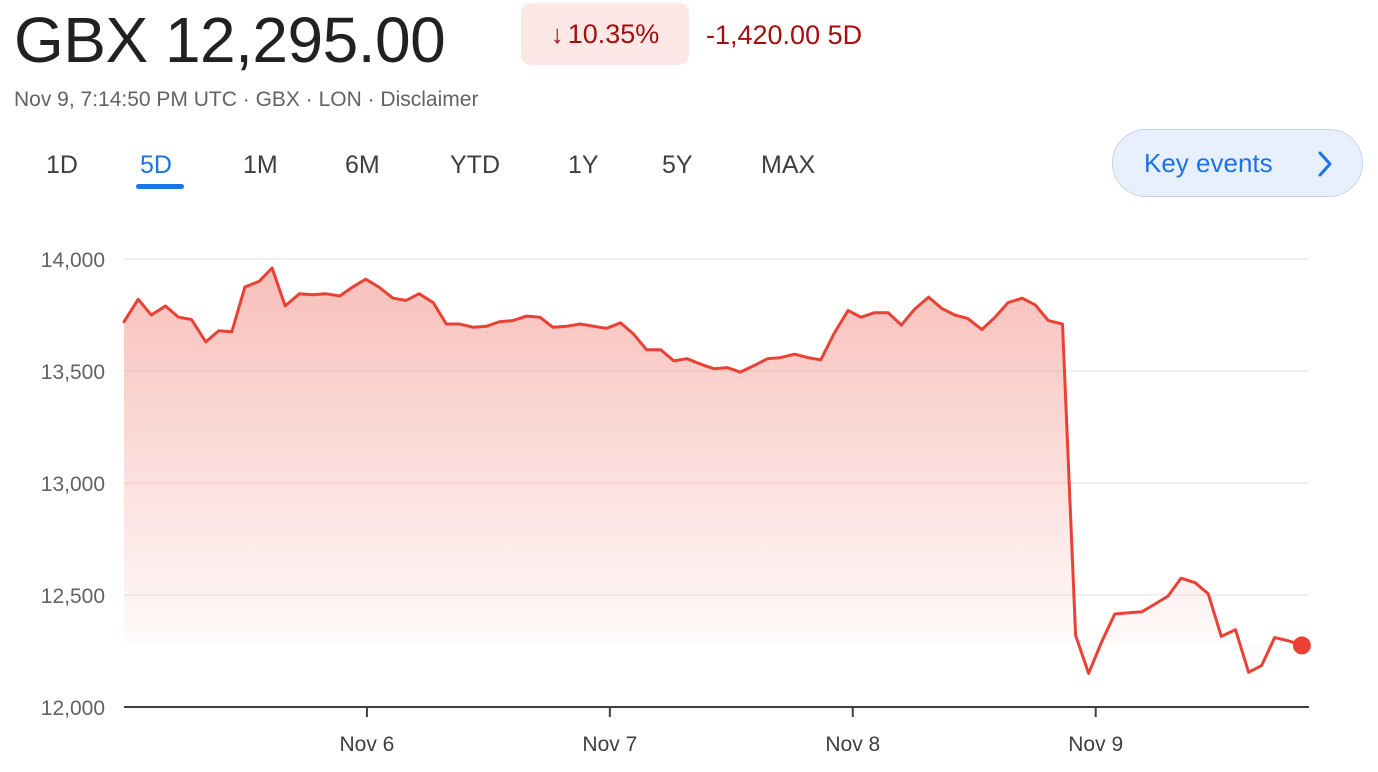 This screenshot has height=772, width=1378. What do you see at coordinates (1208, 162) in the screenshot?
I see `key-events-label: Key events` at bounding box center [1208, 162].